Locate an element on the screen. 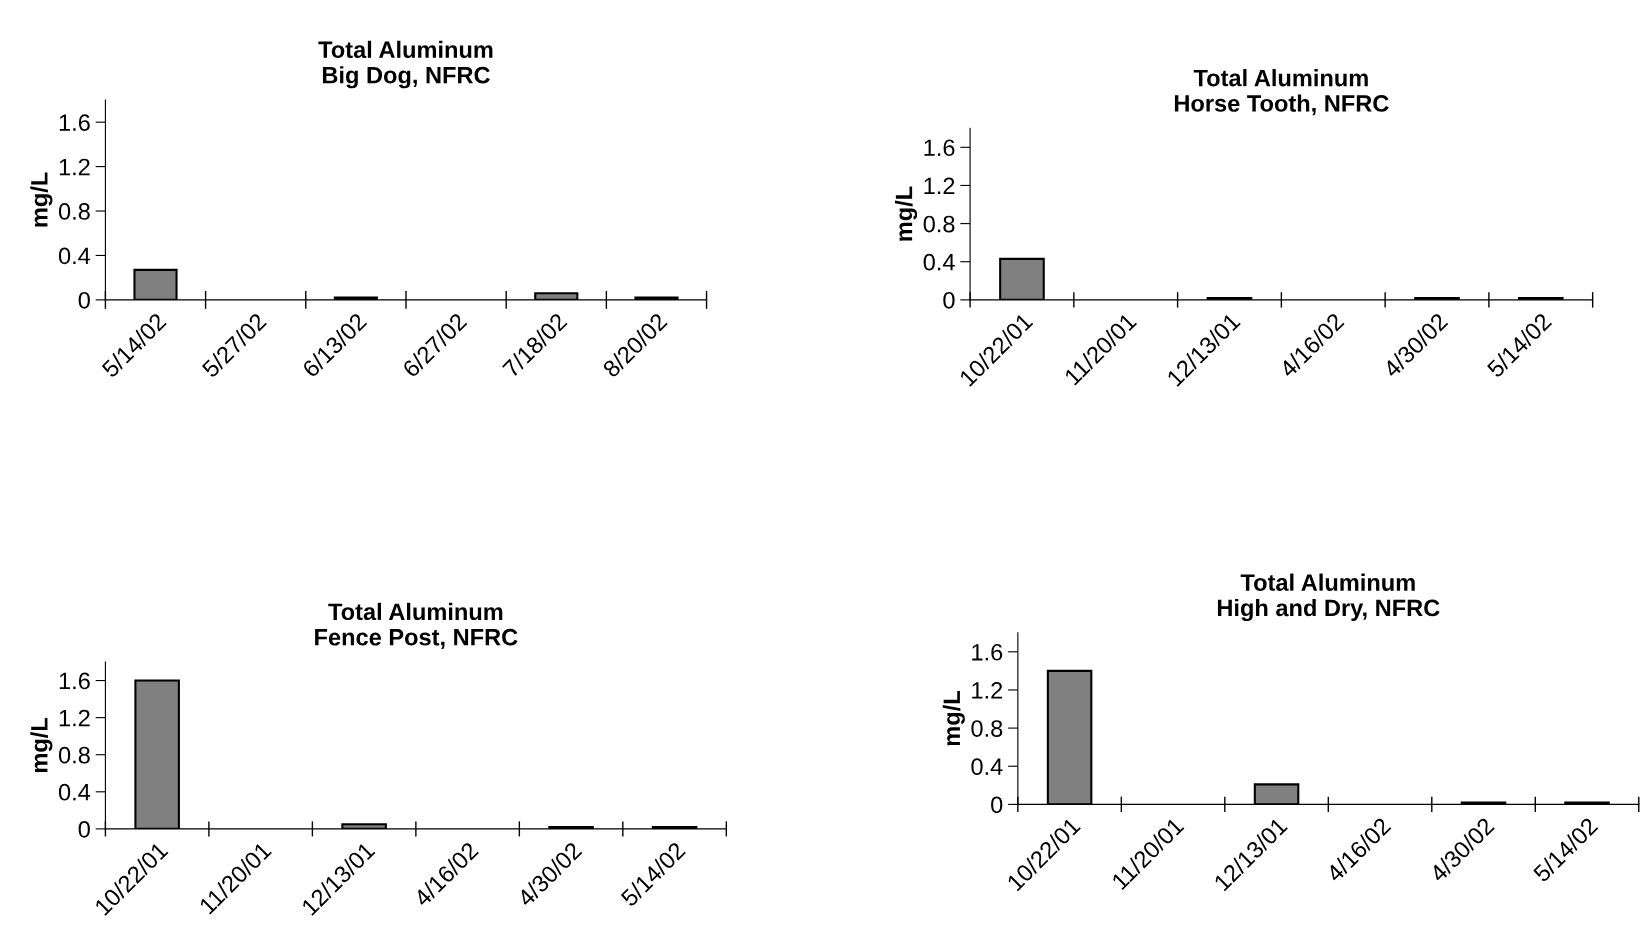 This screenshot has height=943, width=1647. chart-title: Total Aluminum Horse Tooth, NFRC is located at coordinates (1281, 92).